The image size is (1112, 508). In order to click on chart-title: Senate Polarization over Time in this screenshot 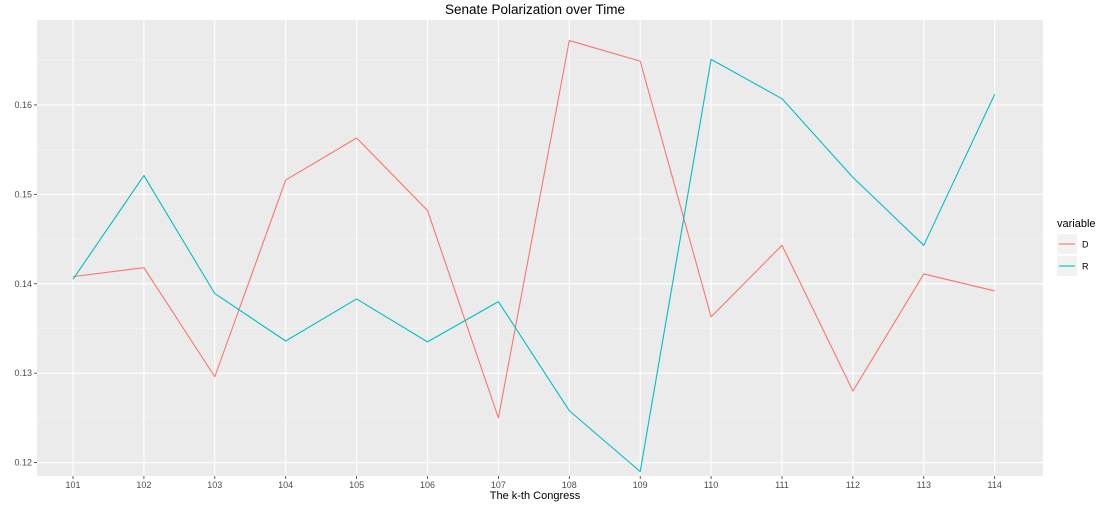, I will do `click(535, 9)`.